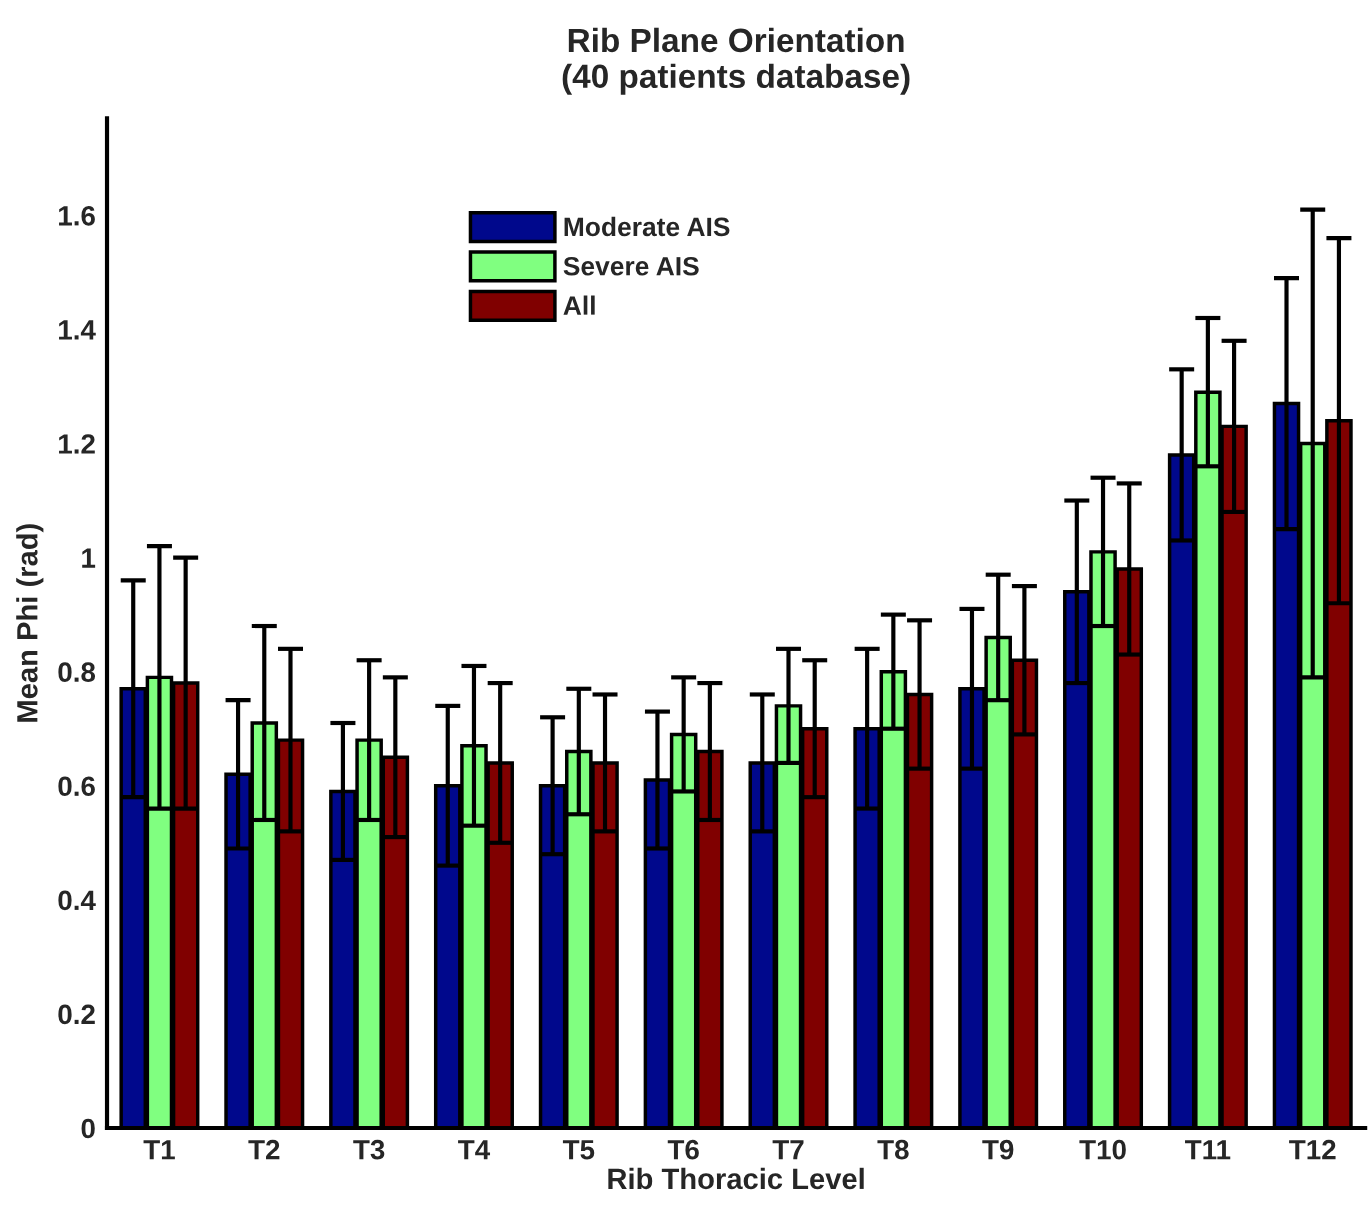 Image resolution: width=1372 pixels, height=1215 pixels. I want to click on y-tick-label: 1.2, so click(77, 444).